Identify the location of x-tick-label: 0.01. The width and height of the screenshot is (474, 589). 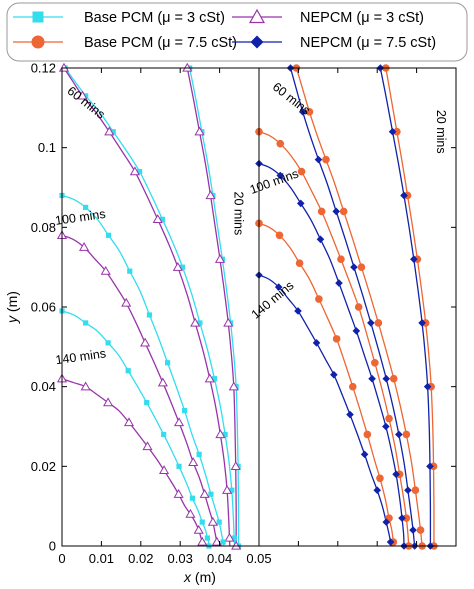
(101, 558).